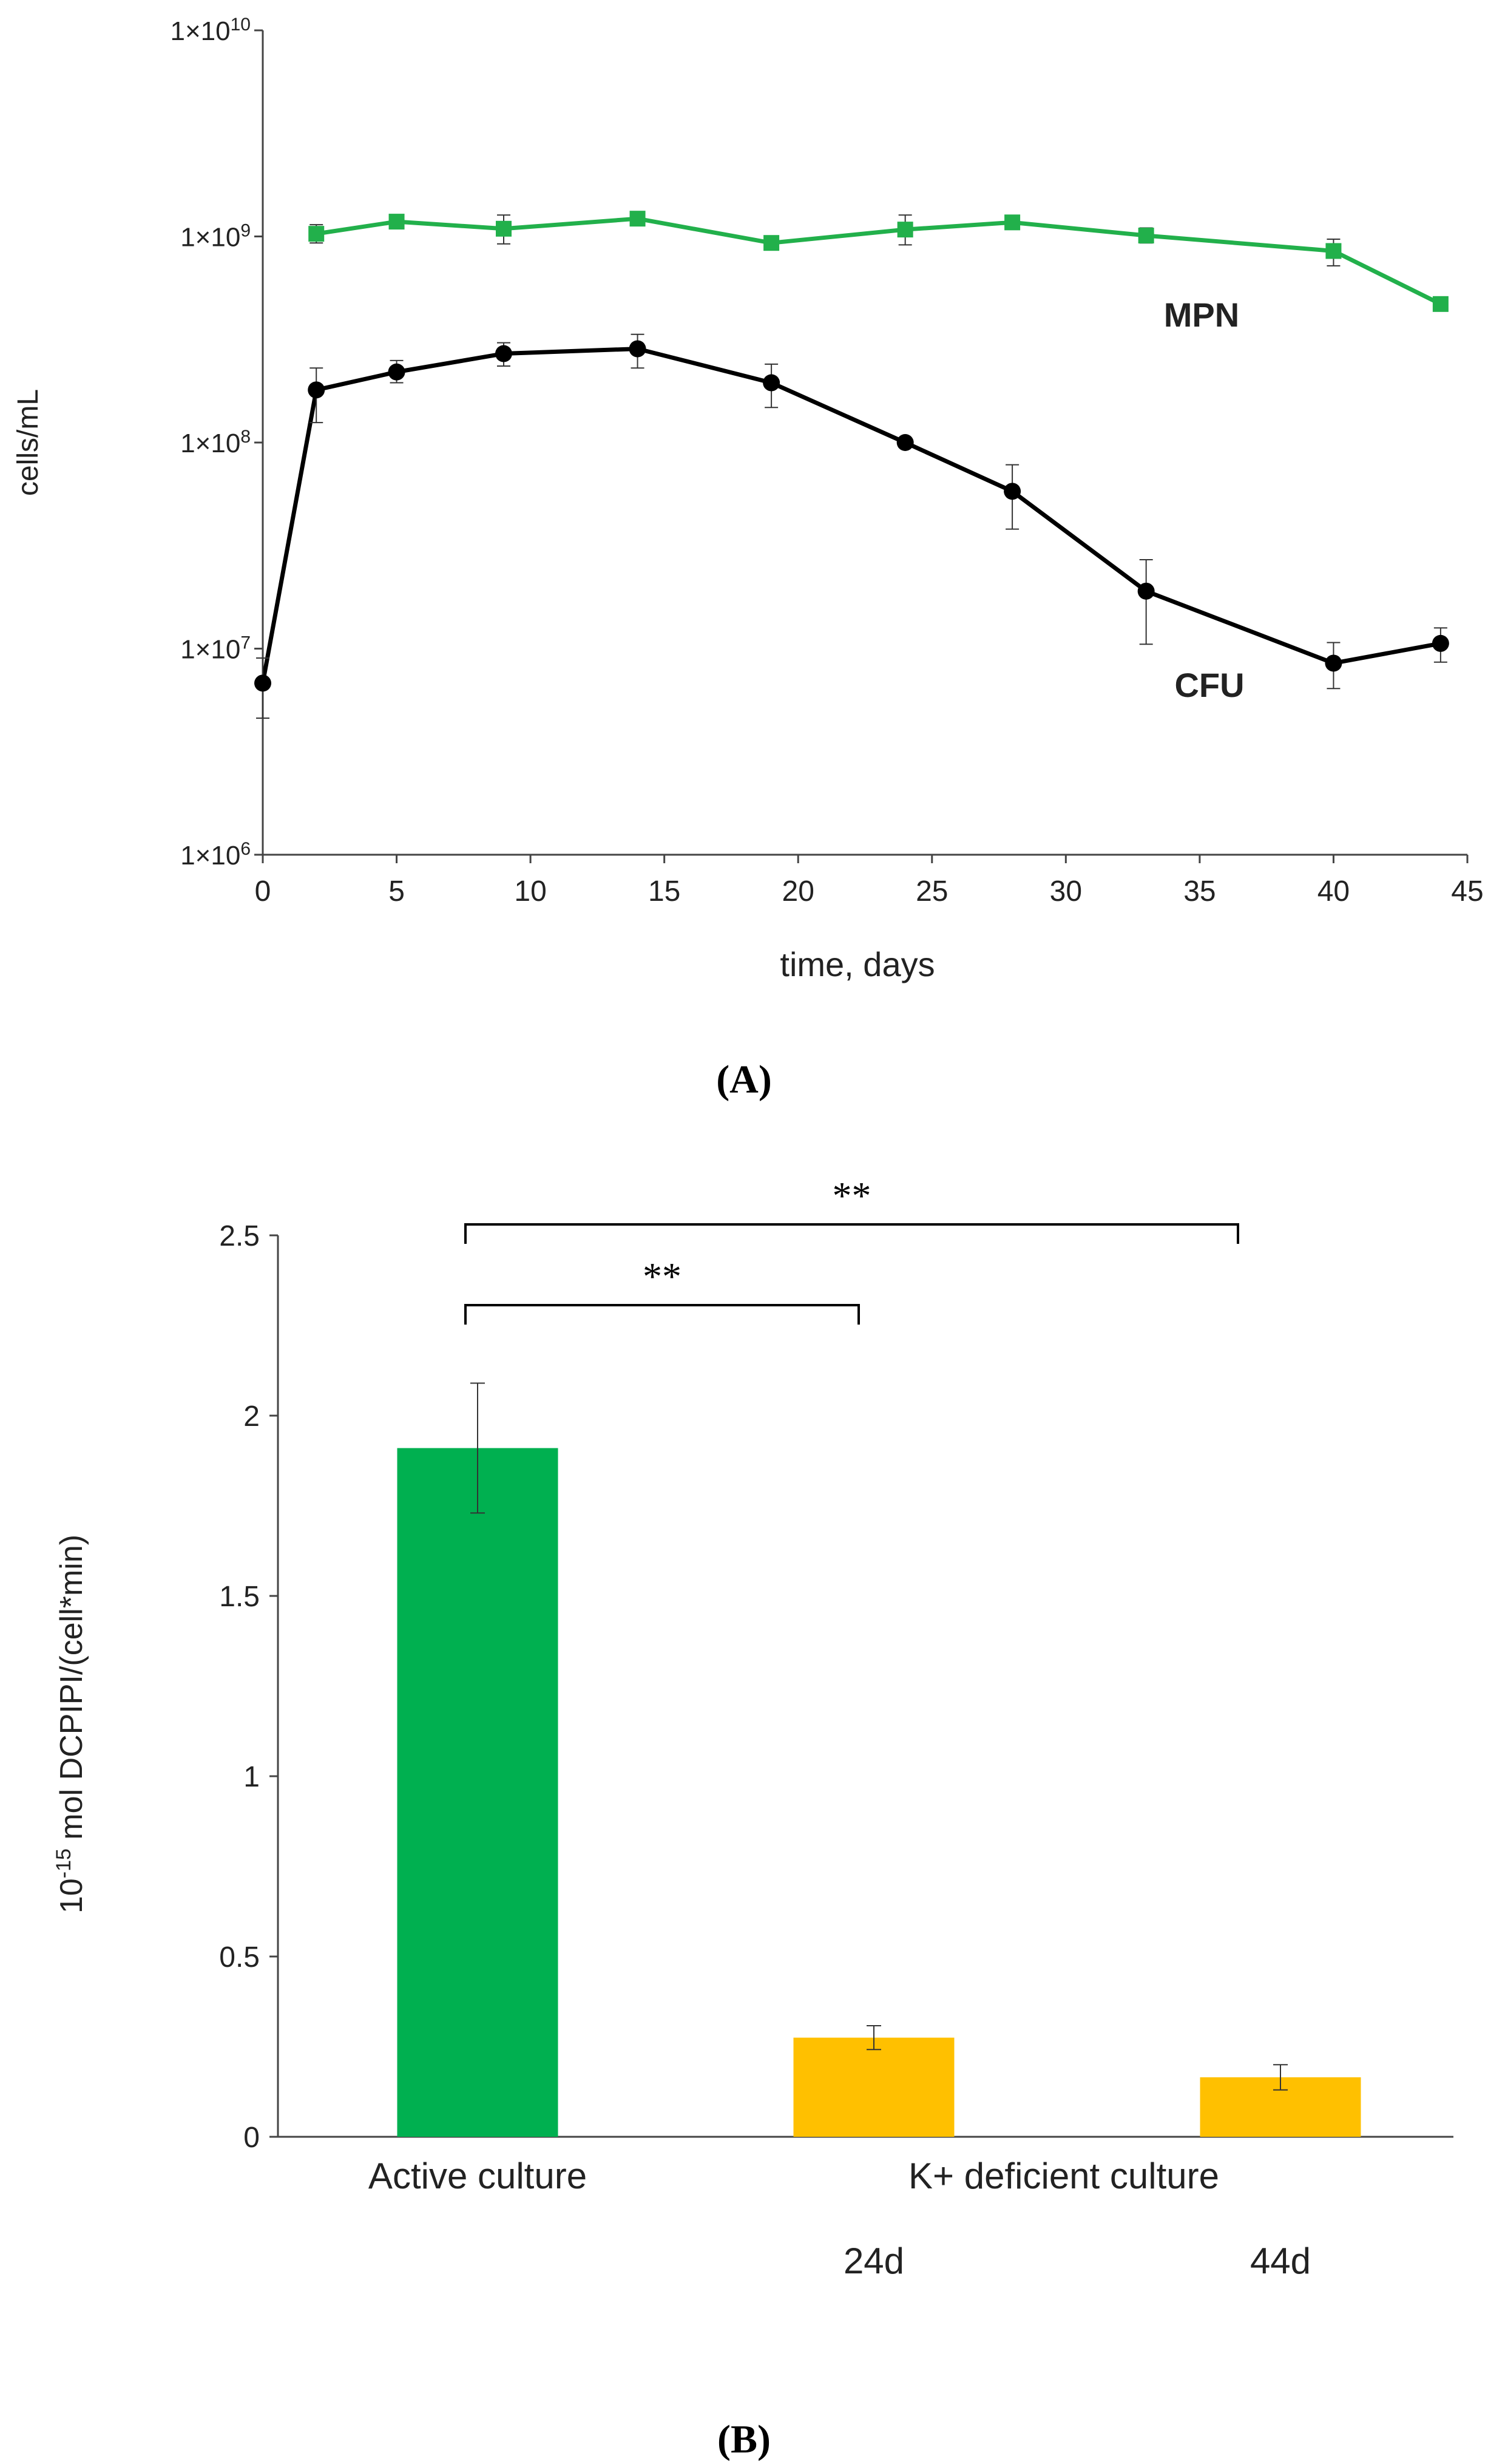 This screenshot has height=2464, width=1488. Describe the element at coordinates (857, 964) in the screenshot. I see `chart-a-x-axis-label: time, days` at that location.